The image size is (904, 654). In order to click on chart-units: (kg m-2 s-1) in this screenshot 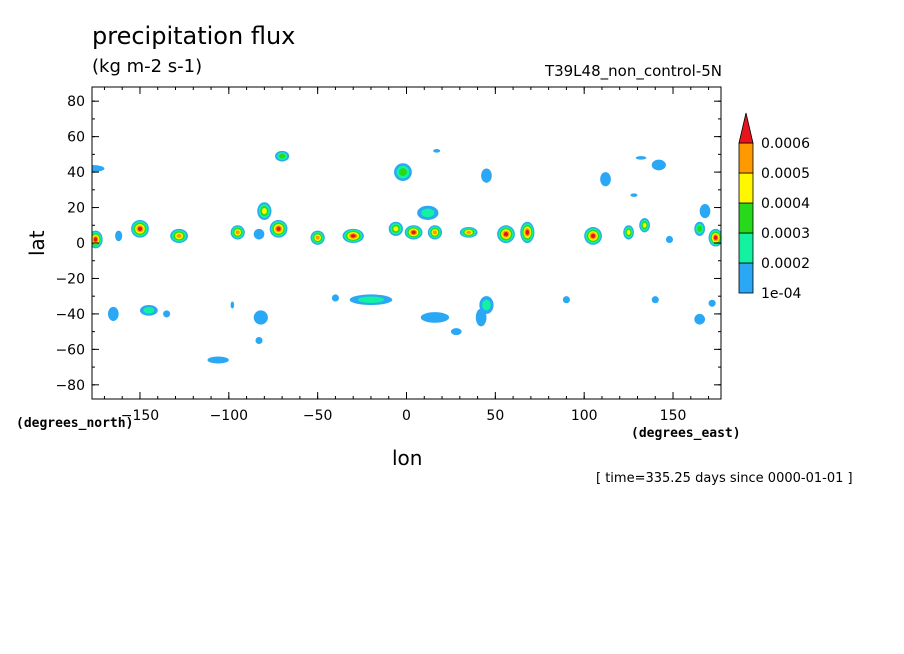, I will do `click(147, 66)`.